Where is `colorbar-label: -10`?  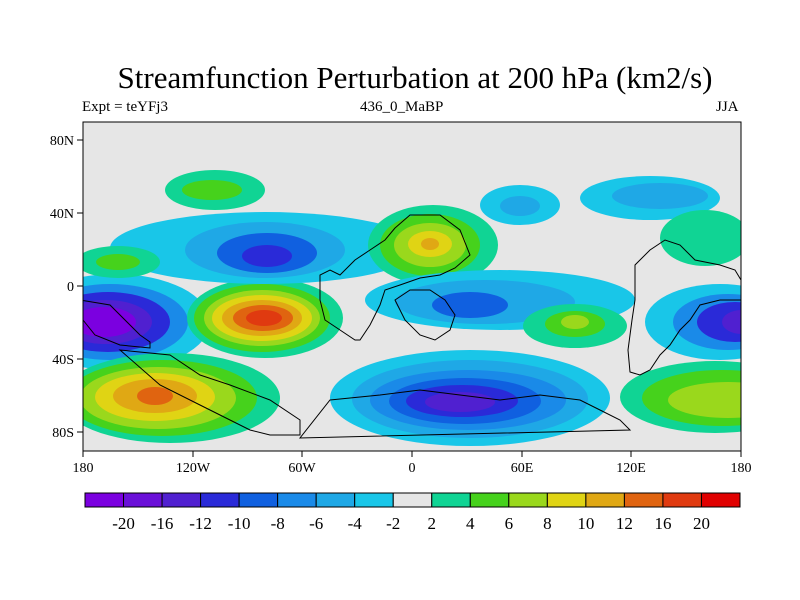 colorbar-label: -10 is located at coordinates (239, 523).